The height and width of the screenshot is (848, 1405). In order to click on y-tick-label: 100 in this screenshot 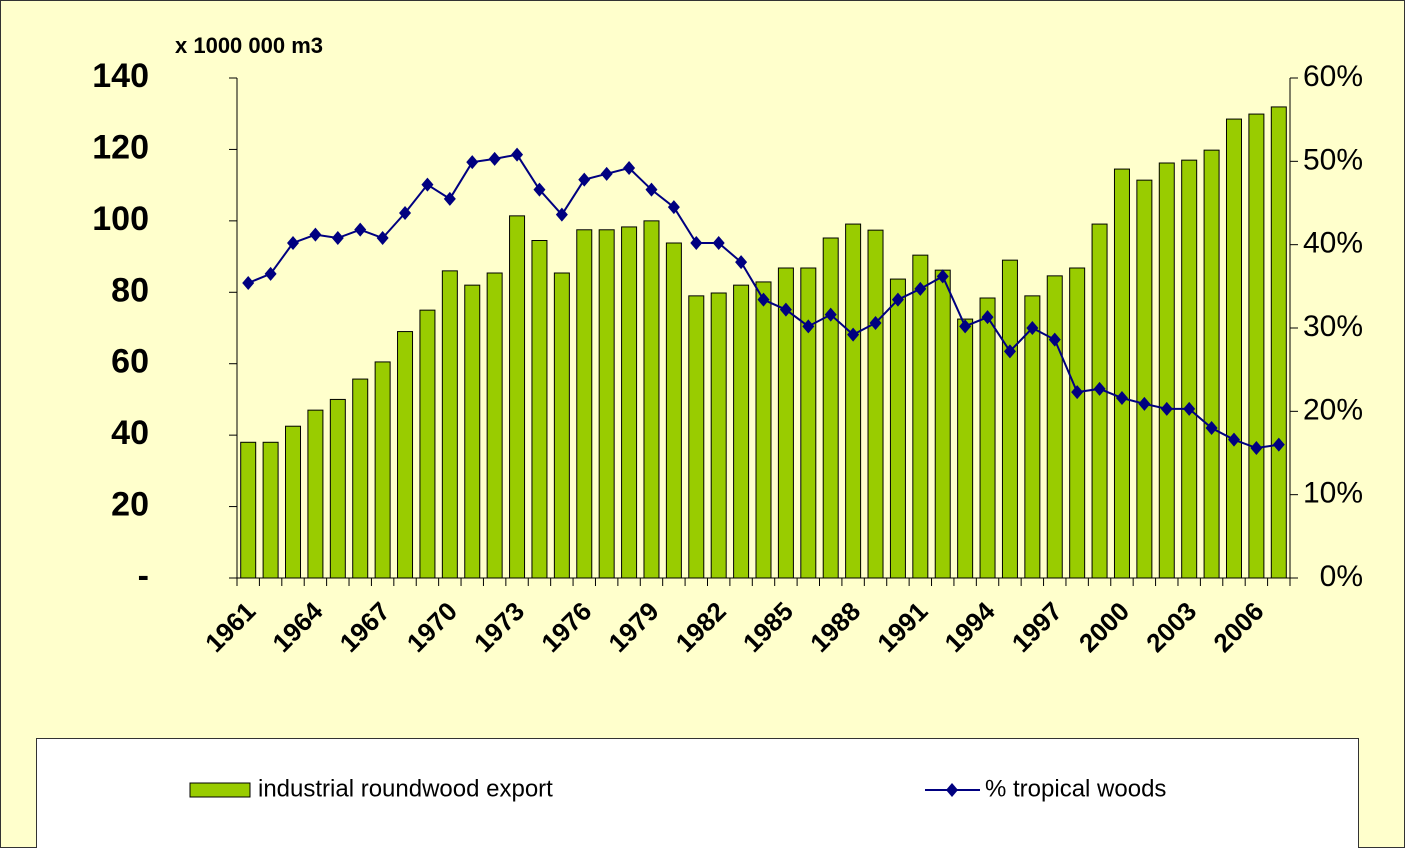, I will do `click(120, 219)`.